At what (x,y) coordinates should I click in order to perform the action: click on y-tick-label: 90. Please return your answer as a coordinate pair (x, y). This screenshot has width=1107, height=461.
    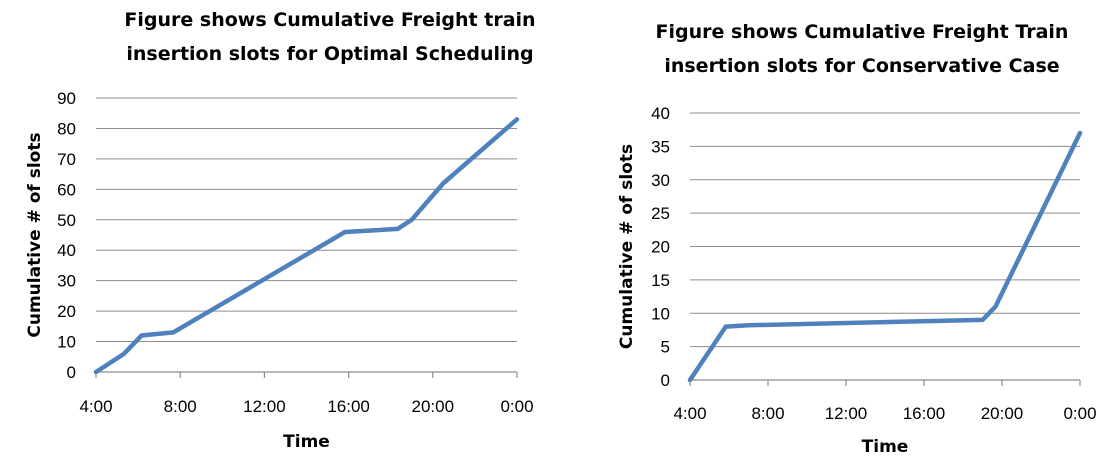
    Looking at the image, I should click on (66, 98).